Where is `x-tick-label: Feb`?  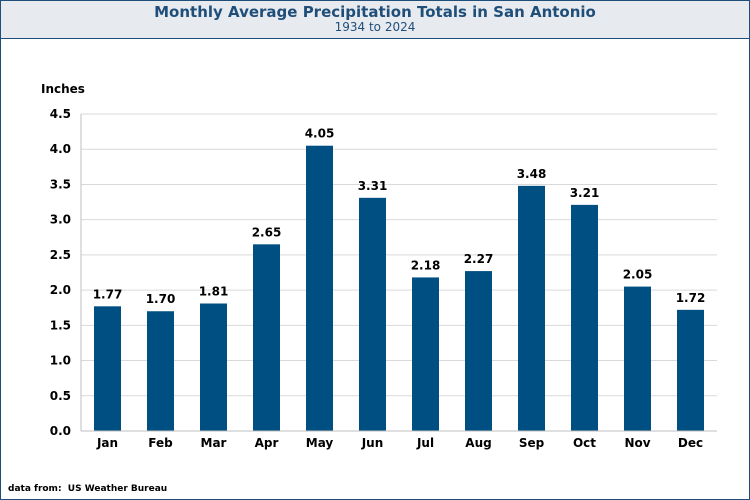
x-tick-label: Feb is located at coordinates (160, 443).